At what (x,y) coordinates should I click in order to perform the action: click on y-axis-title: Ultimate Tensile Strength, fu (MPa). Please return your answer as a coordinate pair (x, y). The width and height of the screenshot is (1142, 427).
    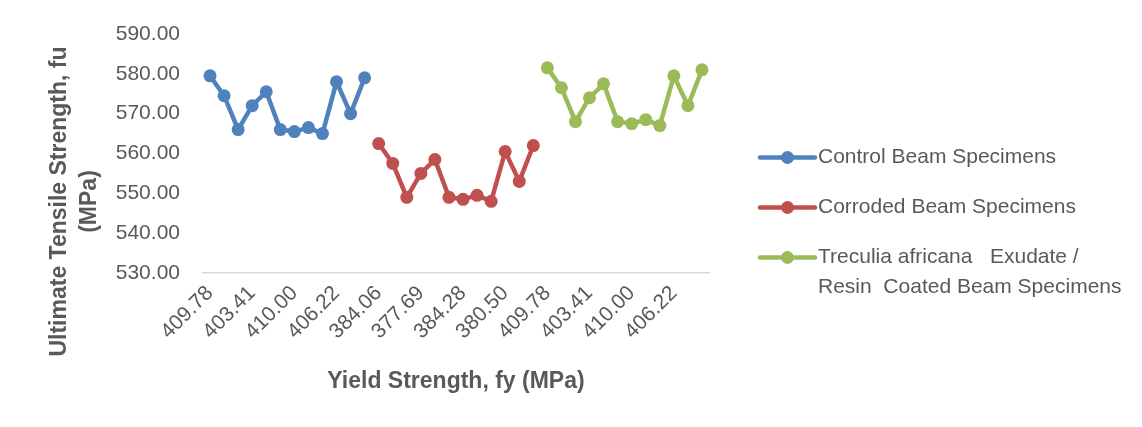
    Looking at the image, I should click on (73, 201).